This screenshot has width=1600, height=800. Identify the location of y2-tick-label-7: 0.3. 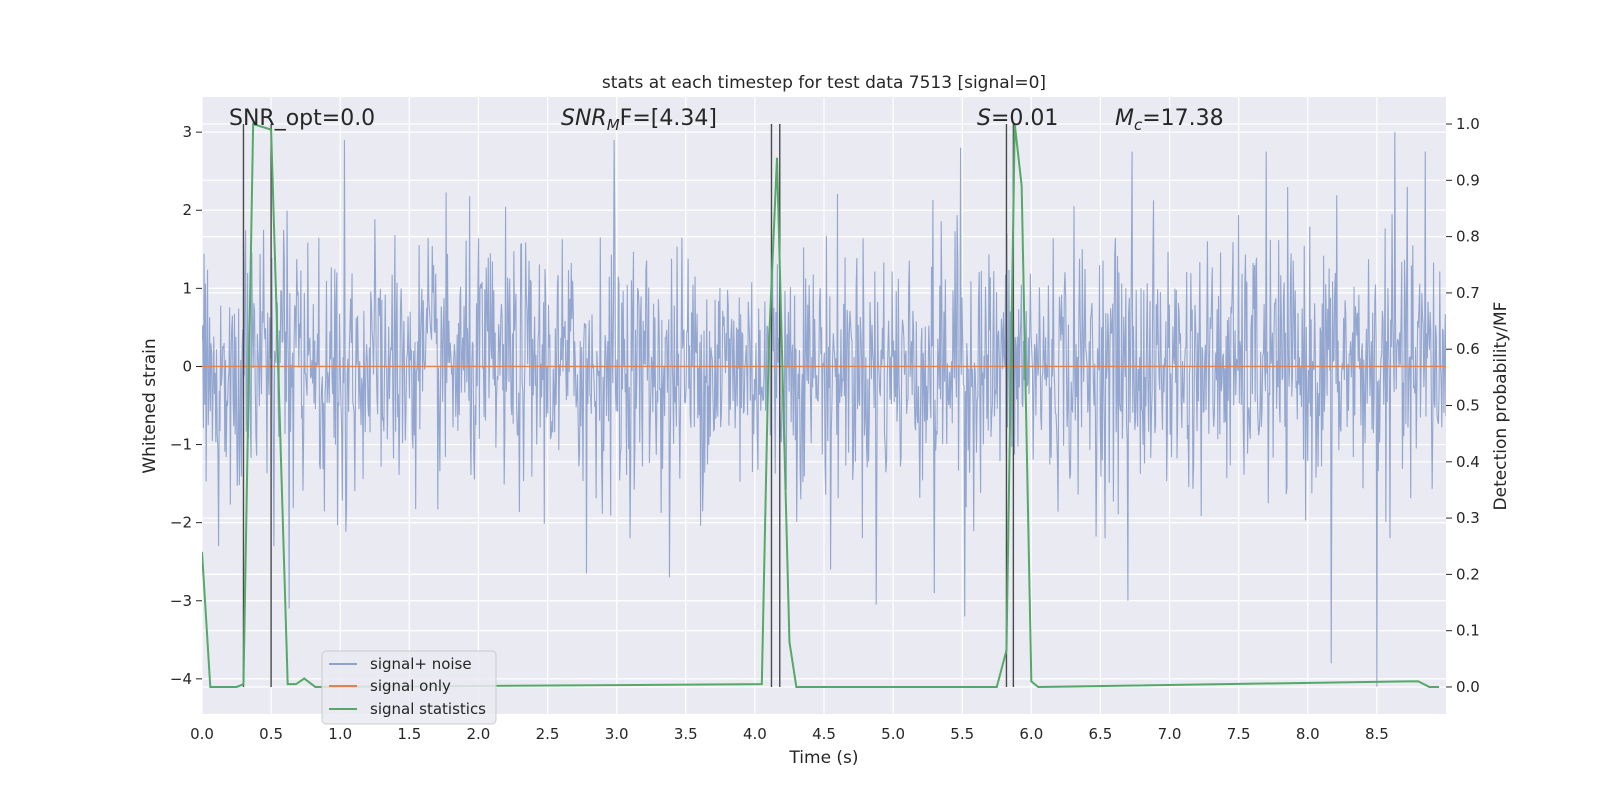
(1468, 518).